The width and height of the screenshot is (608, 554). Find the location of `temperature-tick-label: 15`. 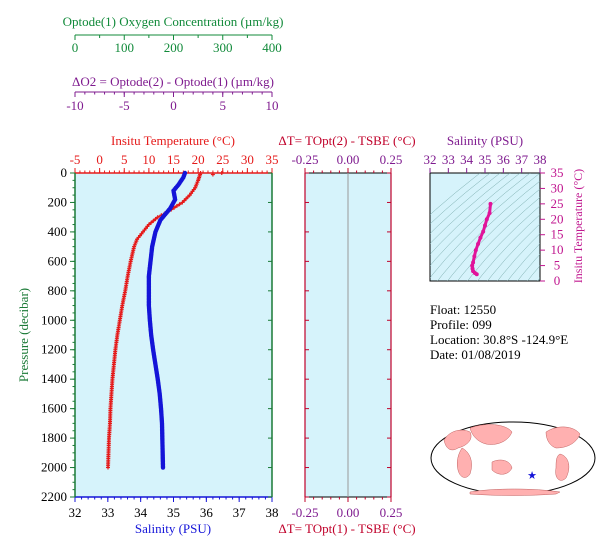

temperature-tick-label: 15 is located at coordinates (173, 159).